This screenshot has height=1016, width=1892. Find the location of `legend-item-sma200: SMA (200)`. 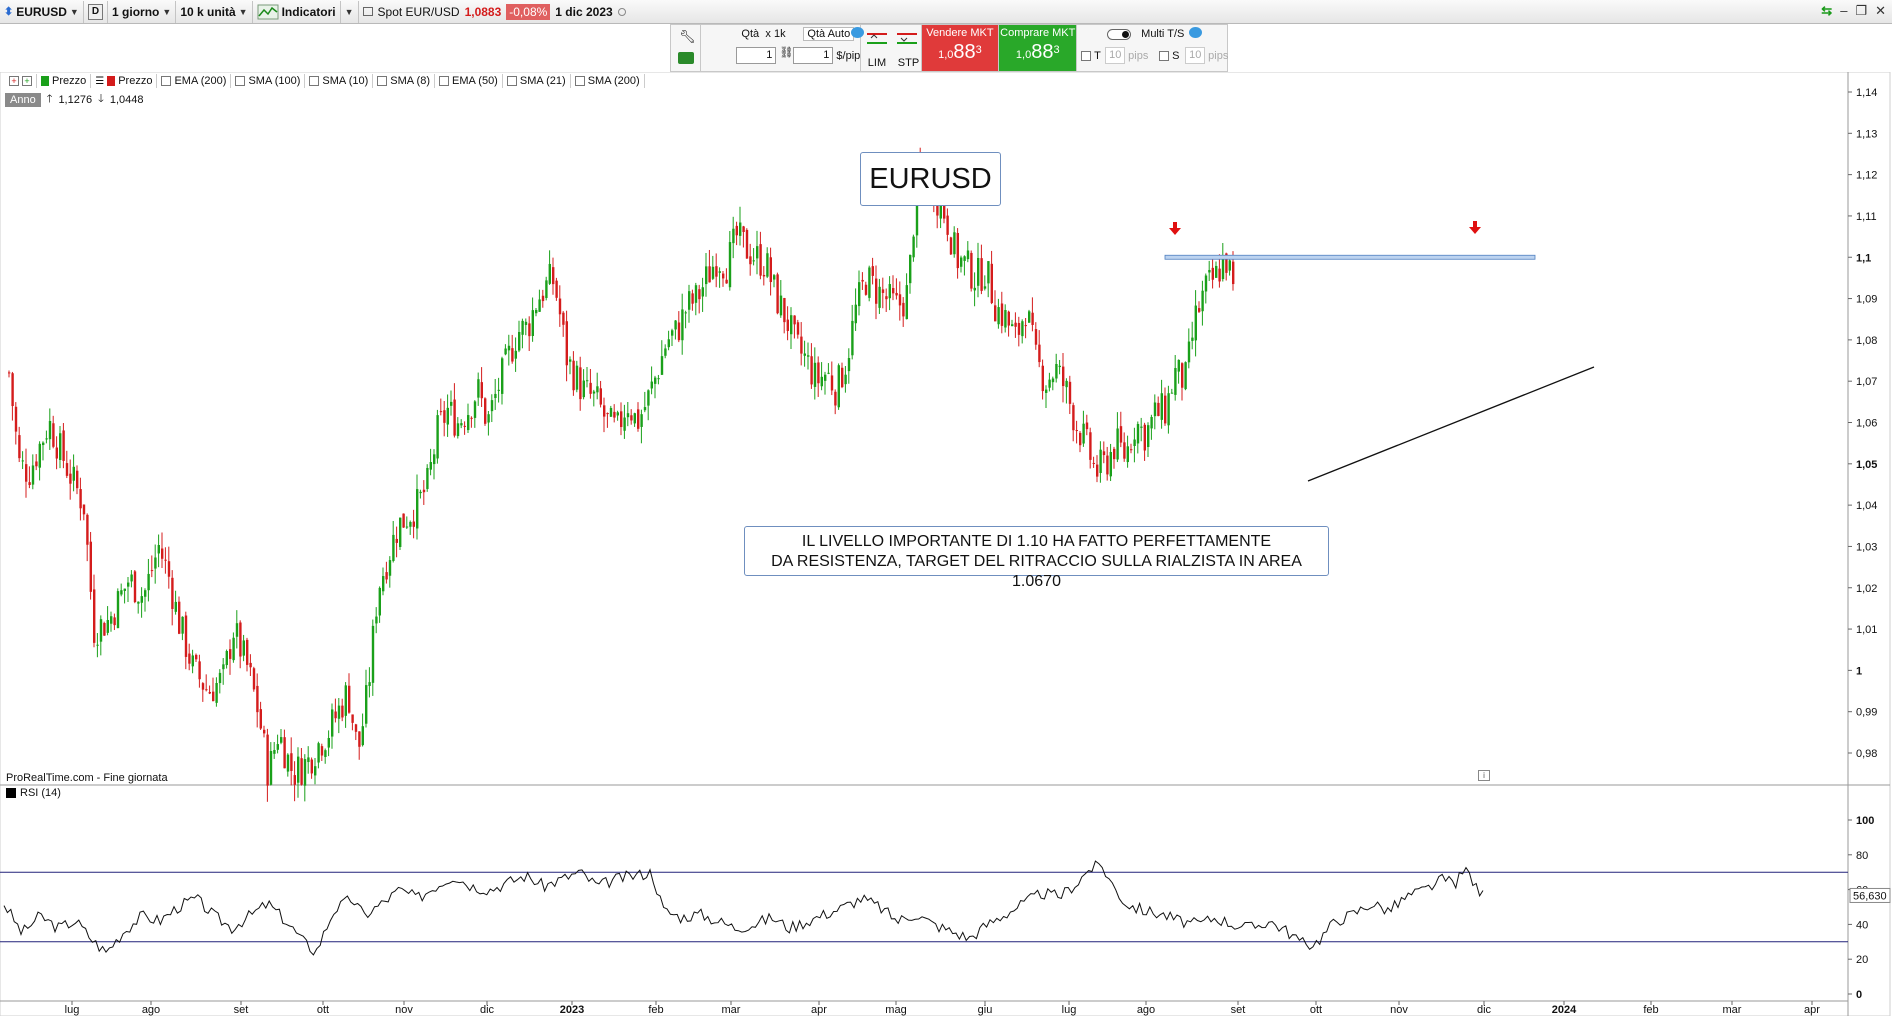

legend-item-sma200: SMA (200) is located at coordinates (608, 81).